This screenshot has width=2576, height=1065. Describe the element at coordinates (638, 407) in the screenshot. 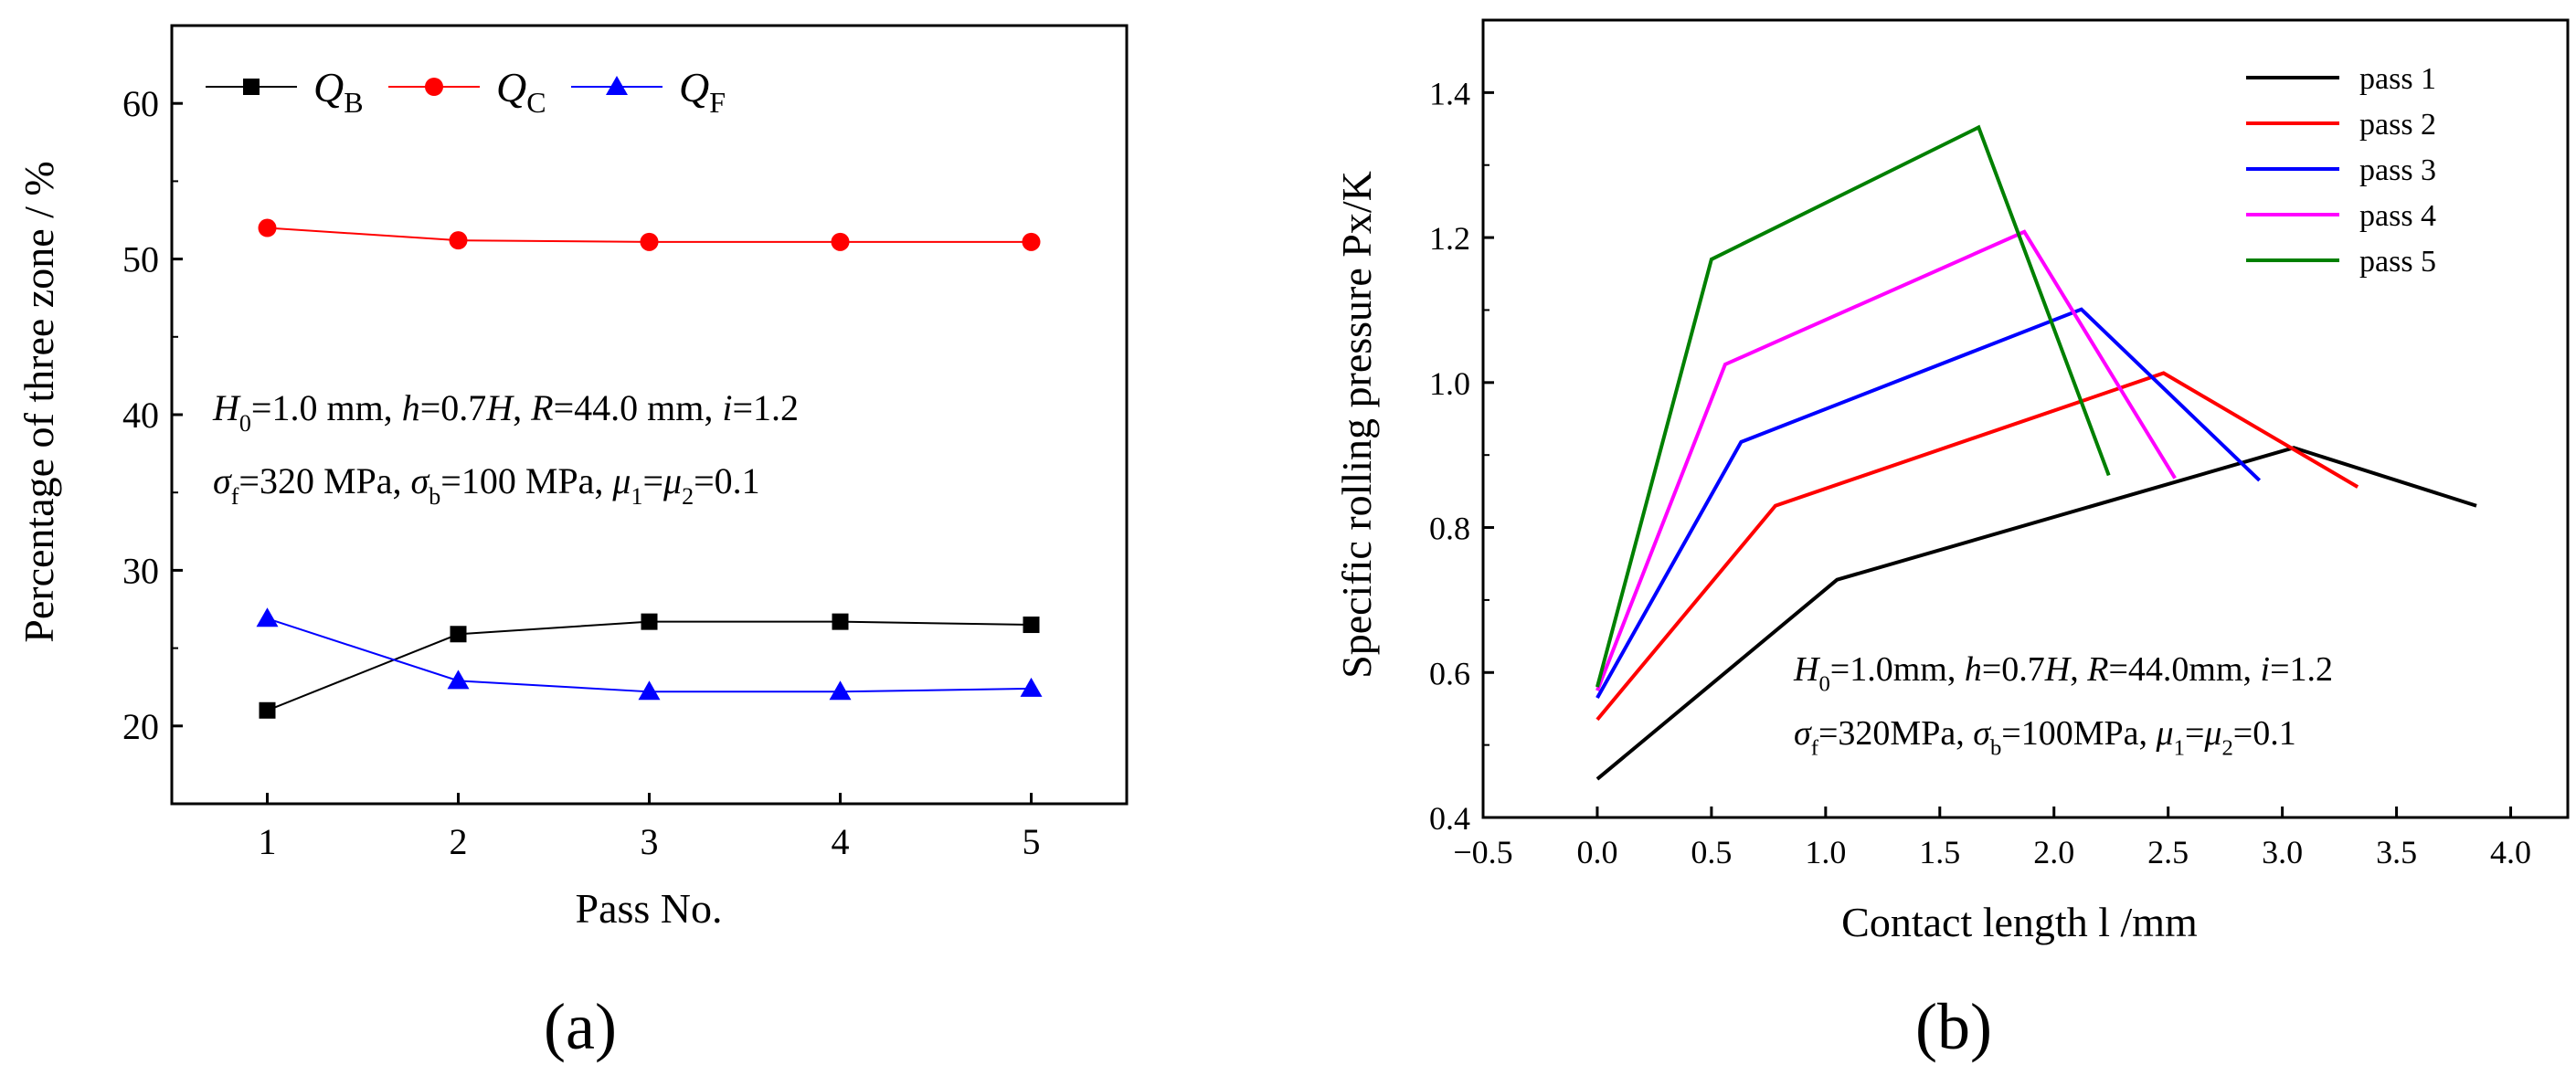

I see `annotation-line-1-seg: =44.0 mm,` at that location.